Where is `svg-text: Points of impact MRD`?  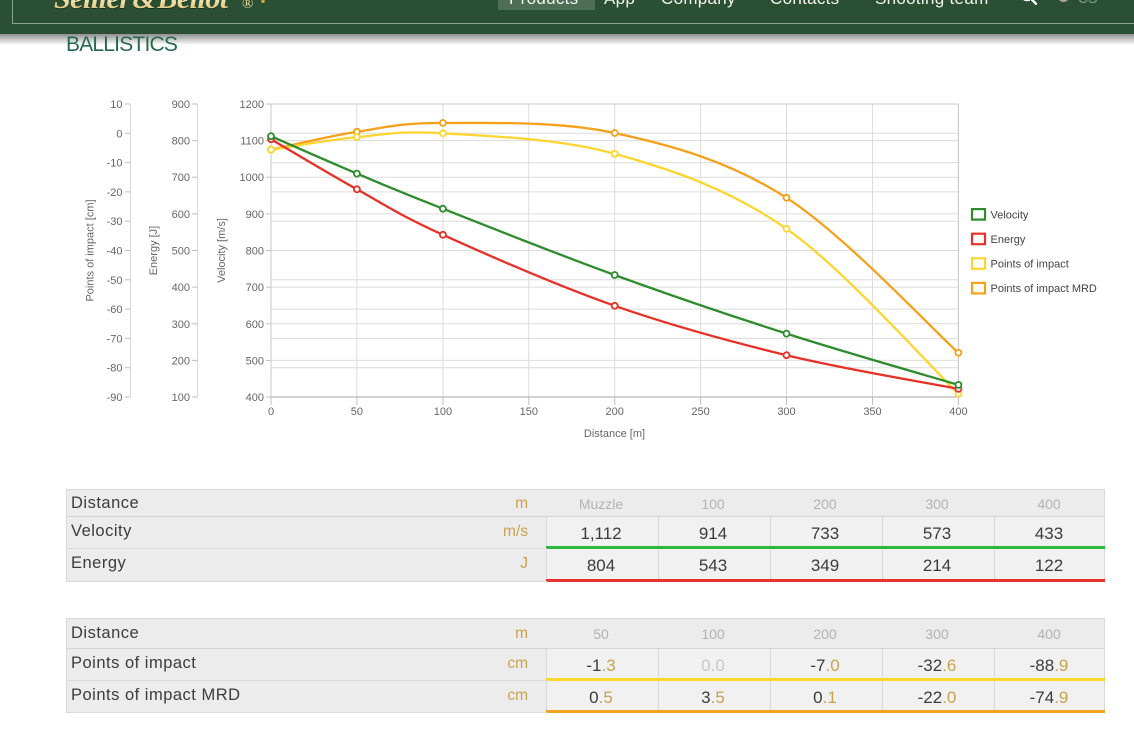 svg-text: Points of impact MRD is located at coordinates (1044, 289).